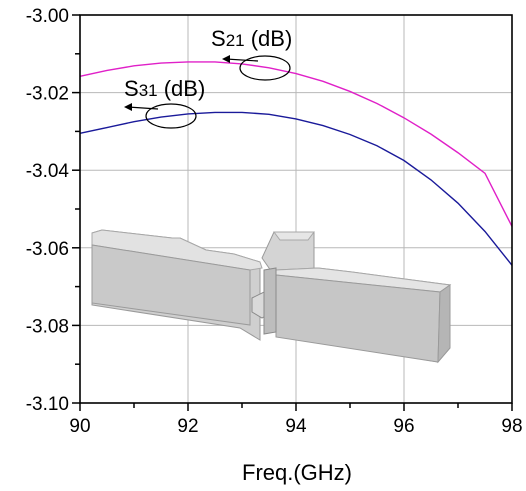 The image size is (526, 491). Describe the element at coordinates (242, 60) in the screenshot. I see `s21-arrow` at that location.